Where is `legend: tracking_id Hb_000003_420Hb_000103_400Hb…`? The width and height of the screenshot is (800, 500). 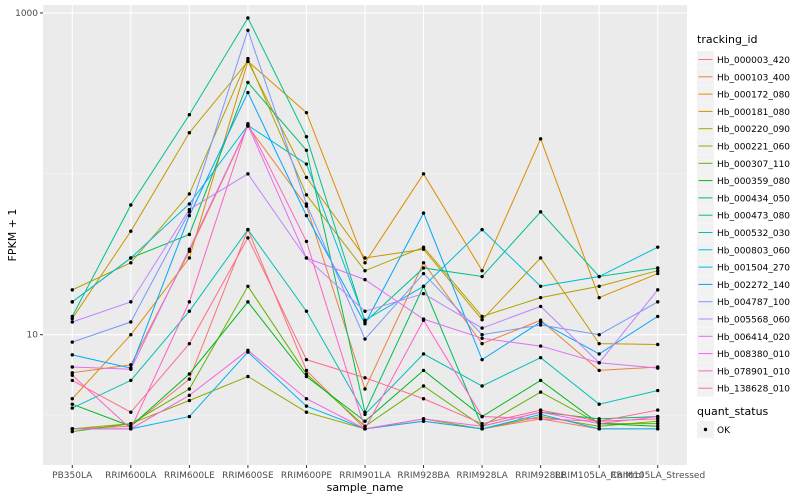 legend: tracking_id Hb_000003_420Hb_000103_400Hb… is located at coordinates (743, 235).